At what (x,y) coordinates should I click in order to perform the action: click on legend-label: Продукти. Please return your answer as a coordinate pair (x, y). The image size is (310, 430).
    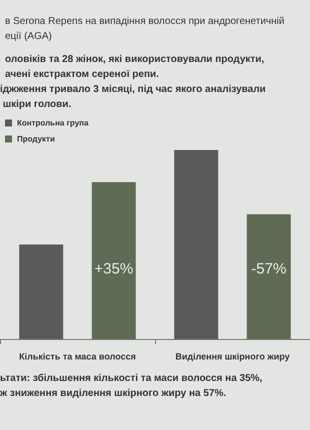
    Looking at the image, I should click on (36, 139).